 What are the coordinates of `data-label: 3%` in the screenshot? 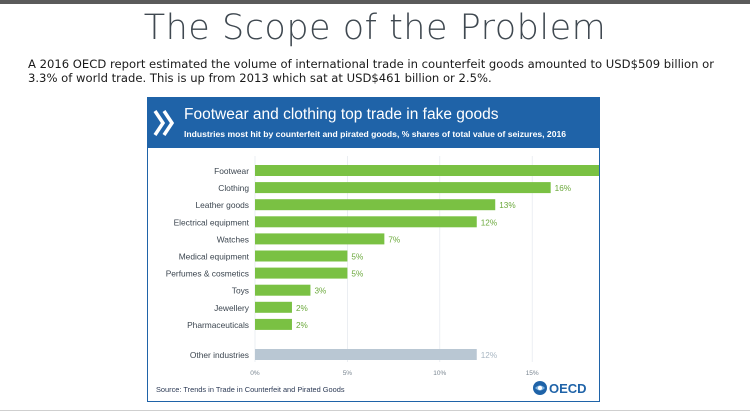 It's located at (320, 291).